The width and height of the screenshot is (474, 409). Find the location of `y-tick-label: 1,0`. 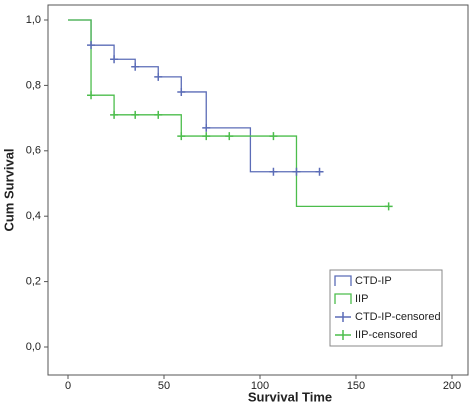

y-tick-label: 1,0 is located at coordinates (33, 20).